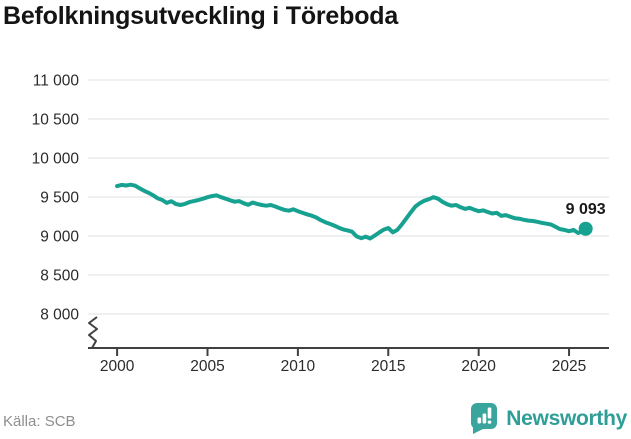  Describe the element at coordinates (566, 418) in the screenshot. I see `newsworthy-brand-name: Newsworthy` at that location.